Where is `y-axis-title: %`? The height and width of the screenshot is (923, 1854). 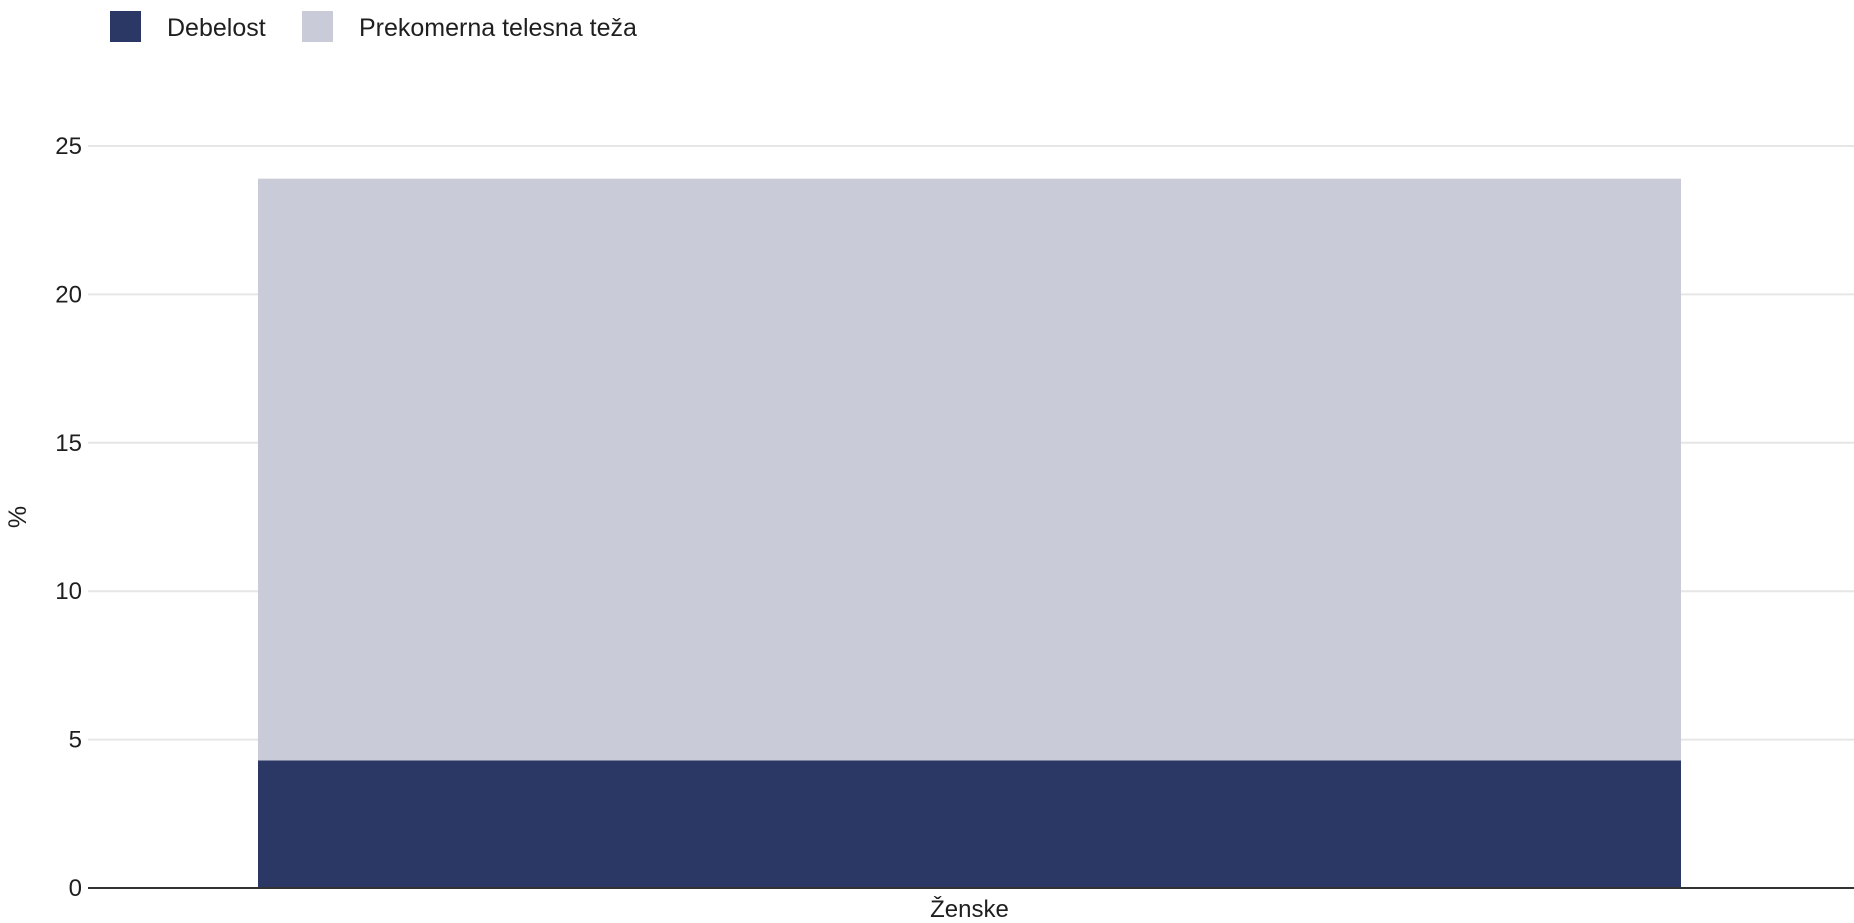
y-axis-title: % is located at coordinates (18, 517).